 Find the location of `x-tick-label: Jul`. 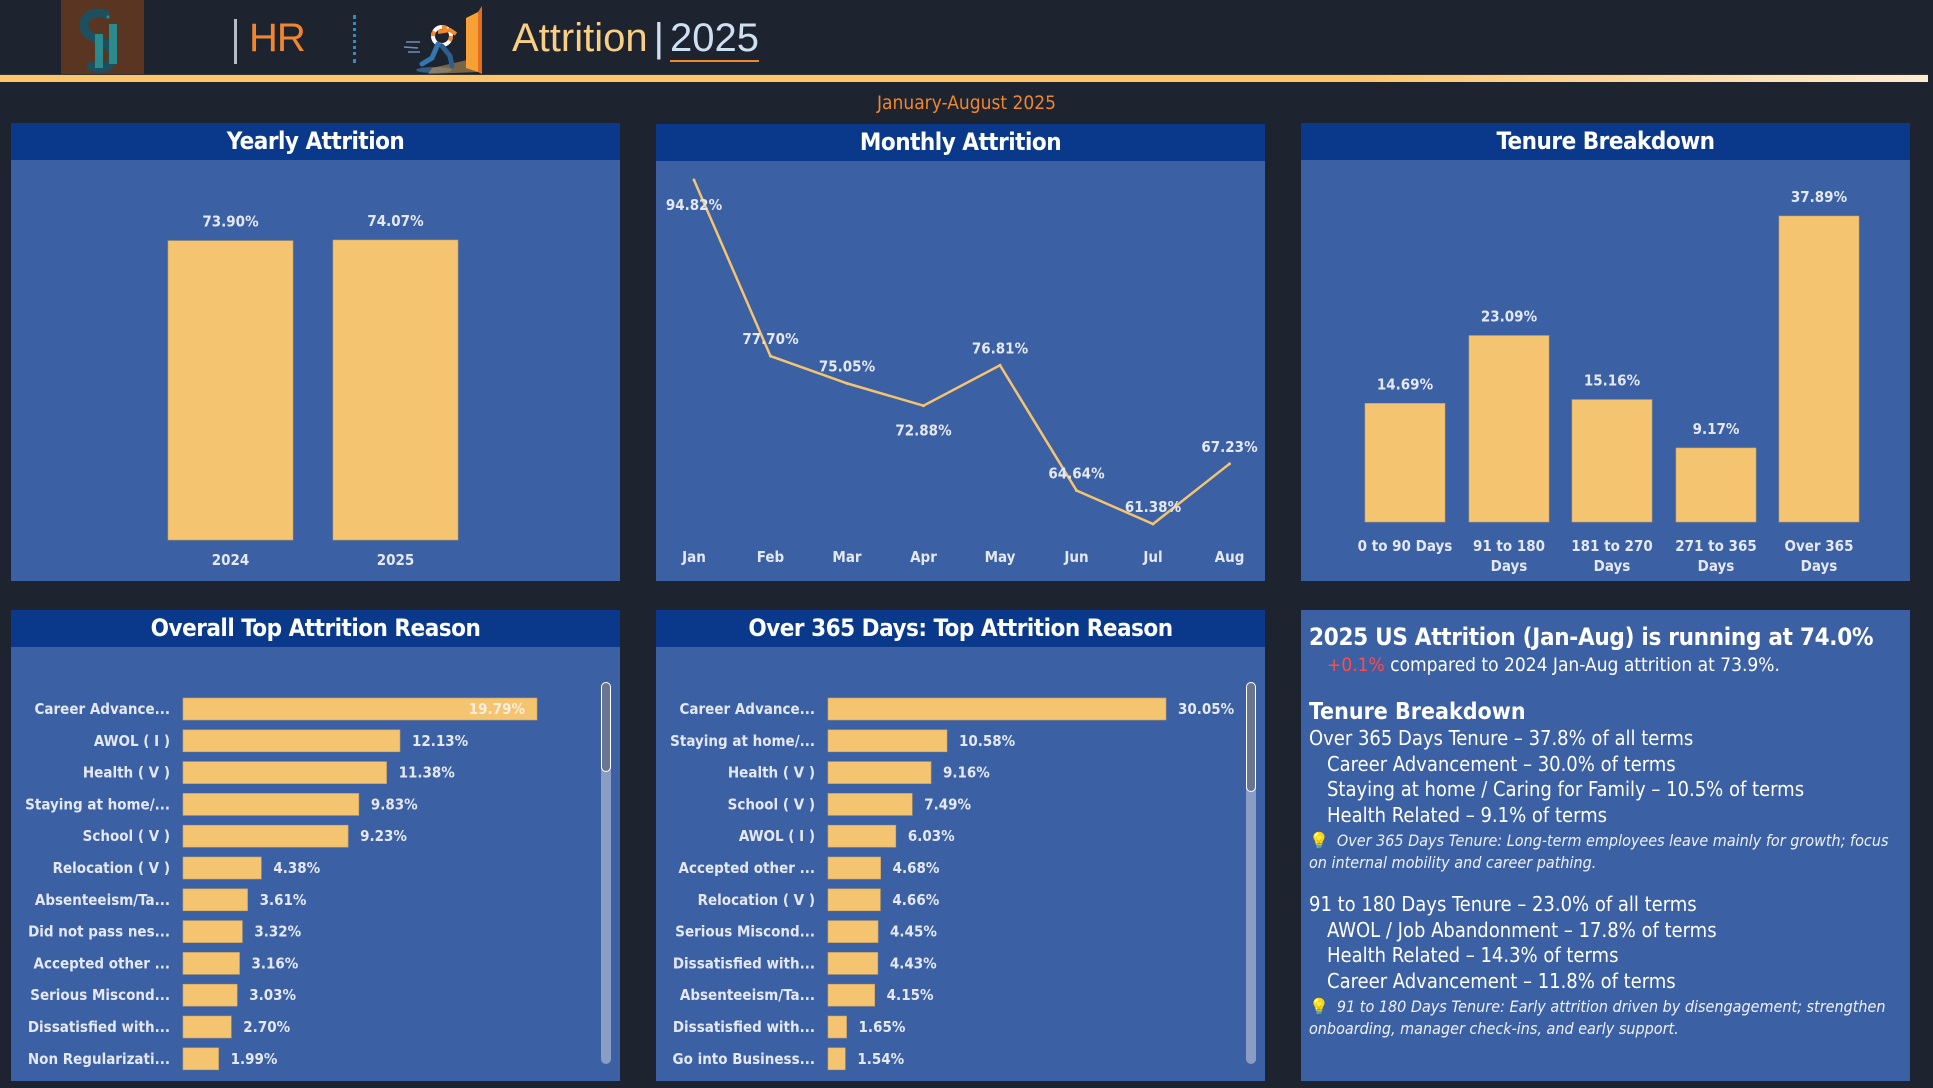

x-tick-label: Jul is located at coordinates (1152, 557).